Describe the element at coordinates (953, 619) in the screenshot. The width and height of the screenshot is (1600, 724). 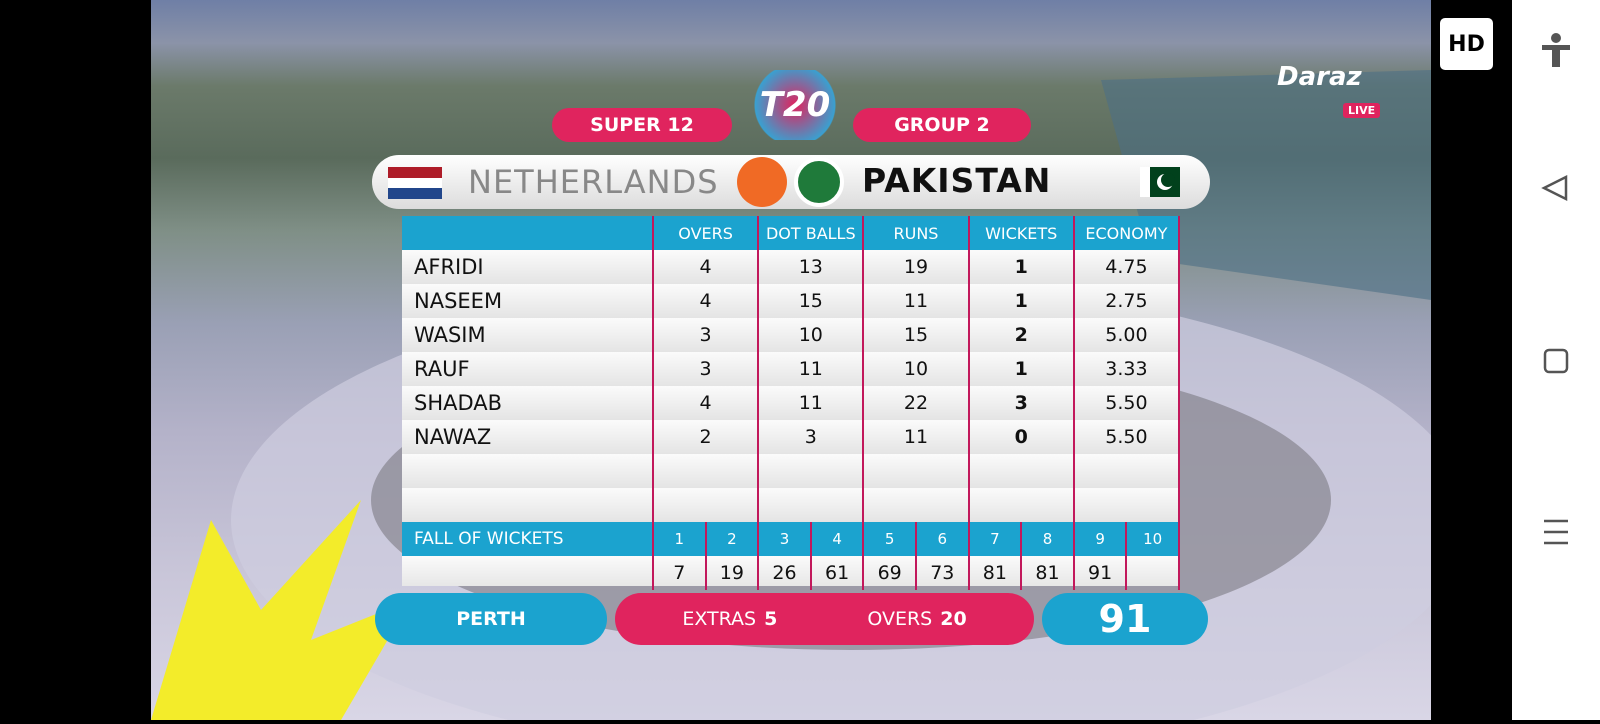
I see `overs-value: 20` at that location.